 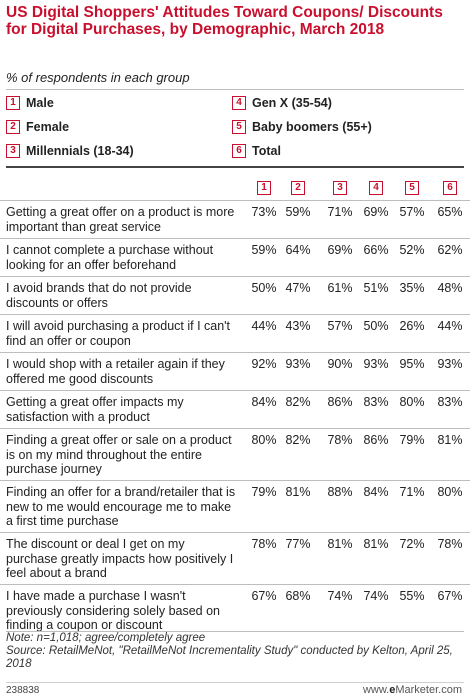 I want to click on legend-key-badge: 2, so click(x=13, y=127).